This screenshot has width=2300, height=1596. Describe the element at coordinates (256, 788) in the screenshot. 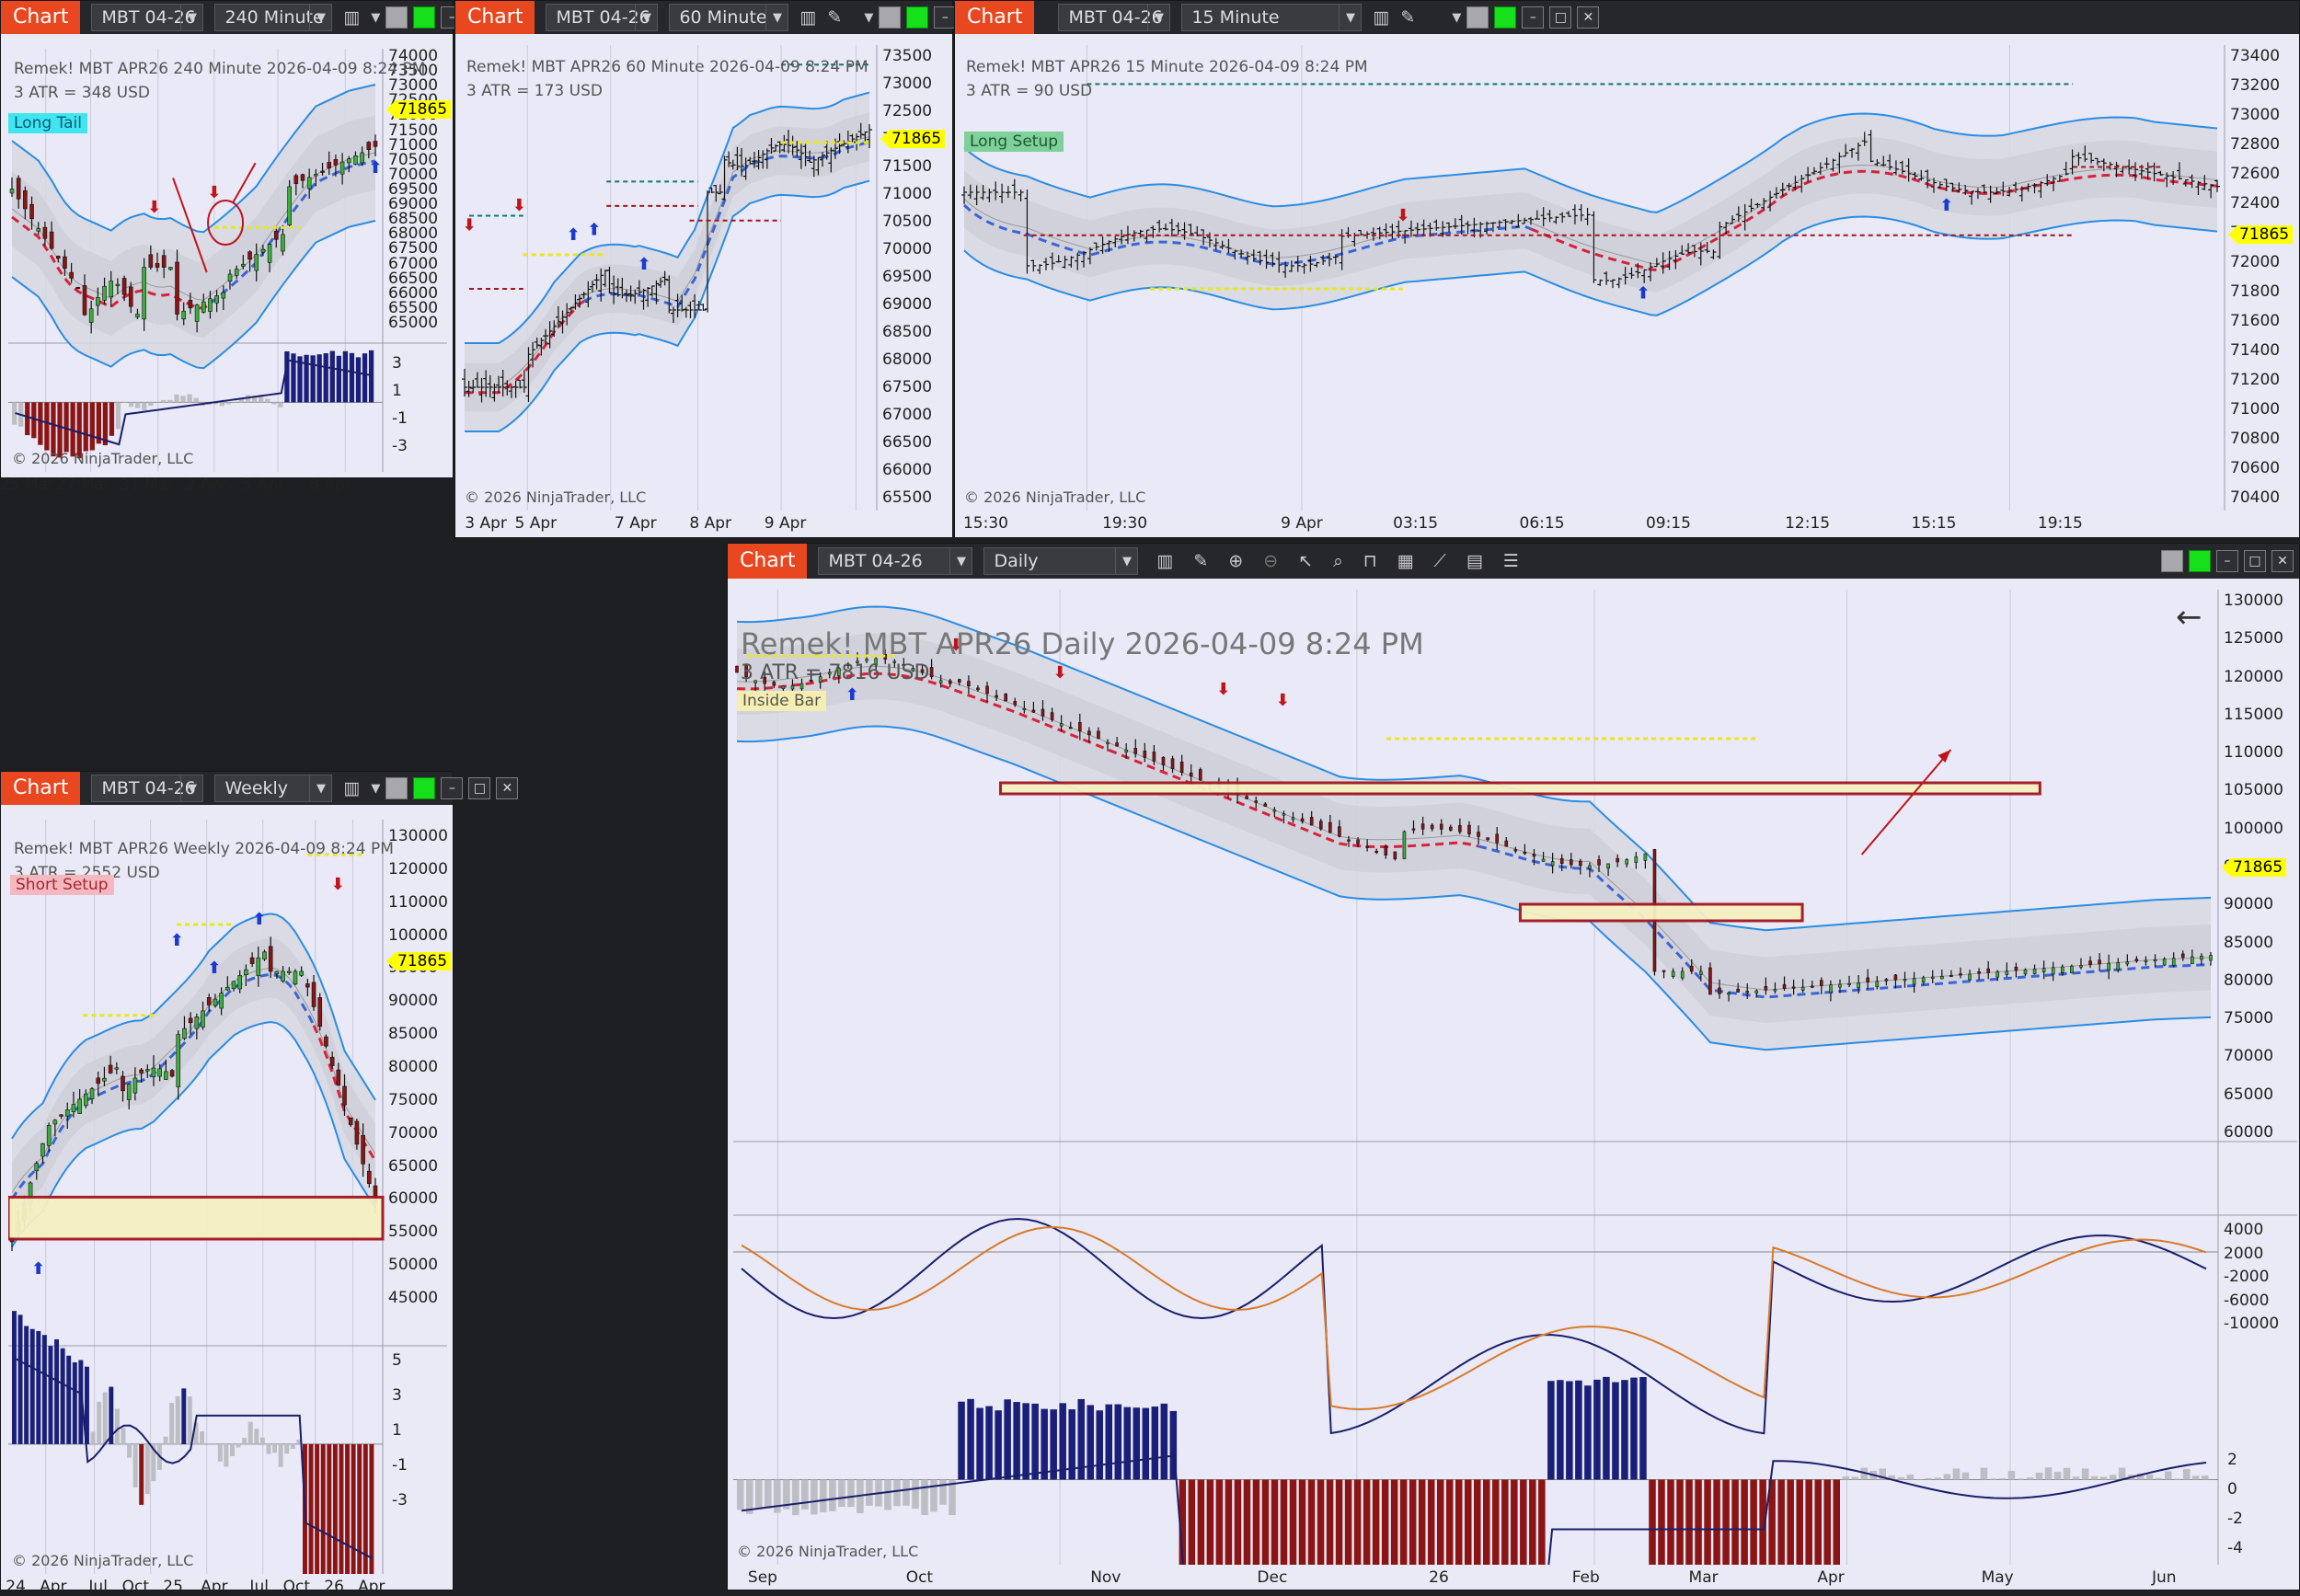

I see `interval-value: Weekly` at that location.